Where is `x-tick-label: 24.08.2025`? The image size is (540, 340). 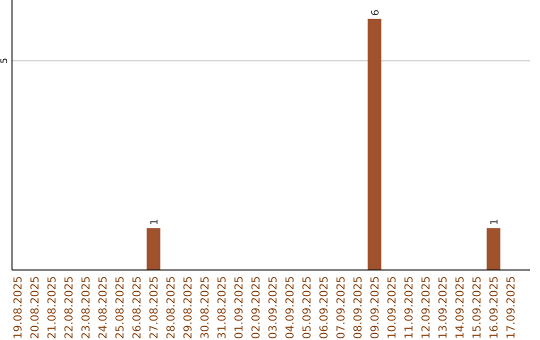 x-tick-label: 24.08.2025 is located at coordinates (103, 307).